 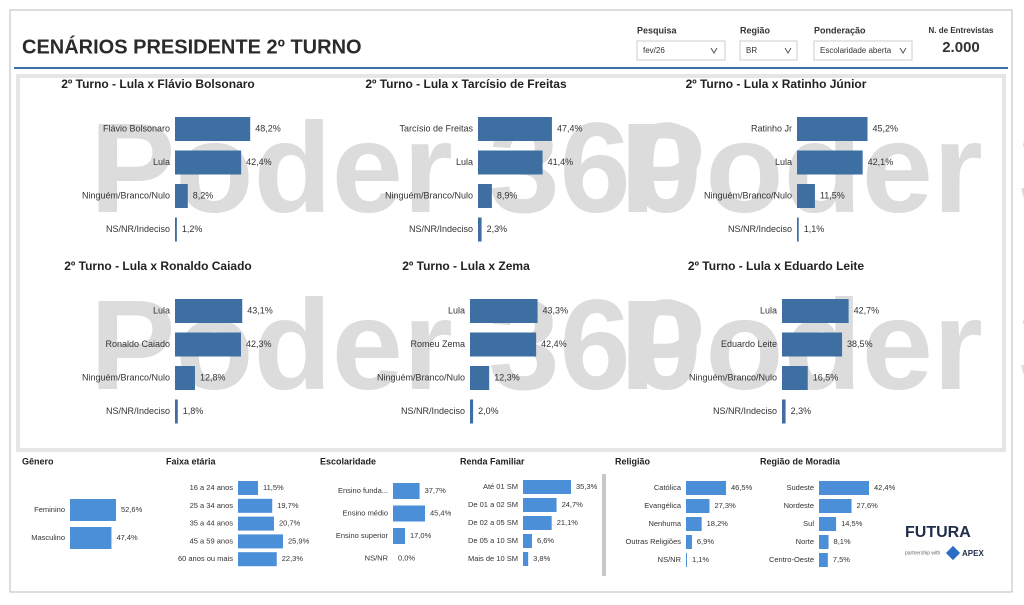 What do you see at coordinates (742, 487) in the screenshot?
I see `value-label: 46,5%` at bounding box center [742, 487].